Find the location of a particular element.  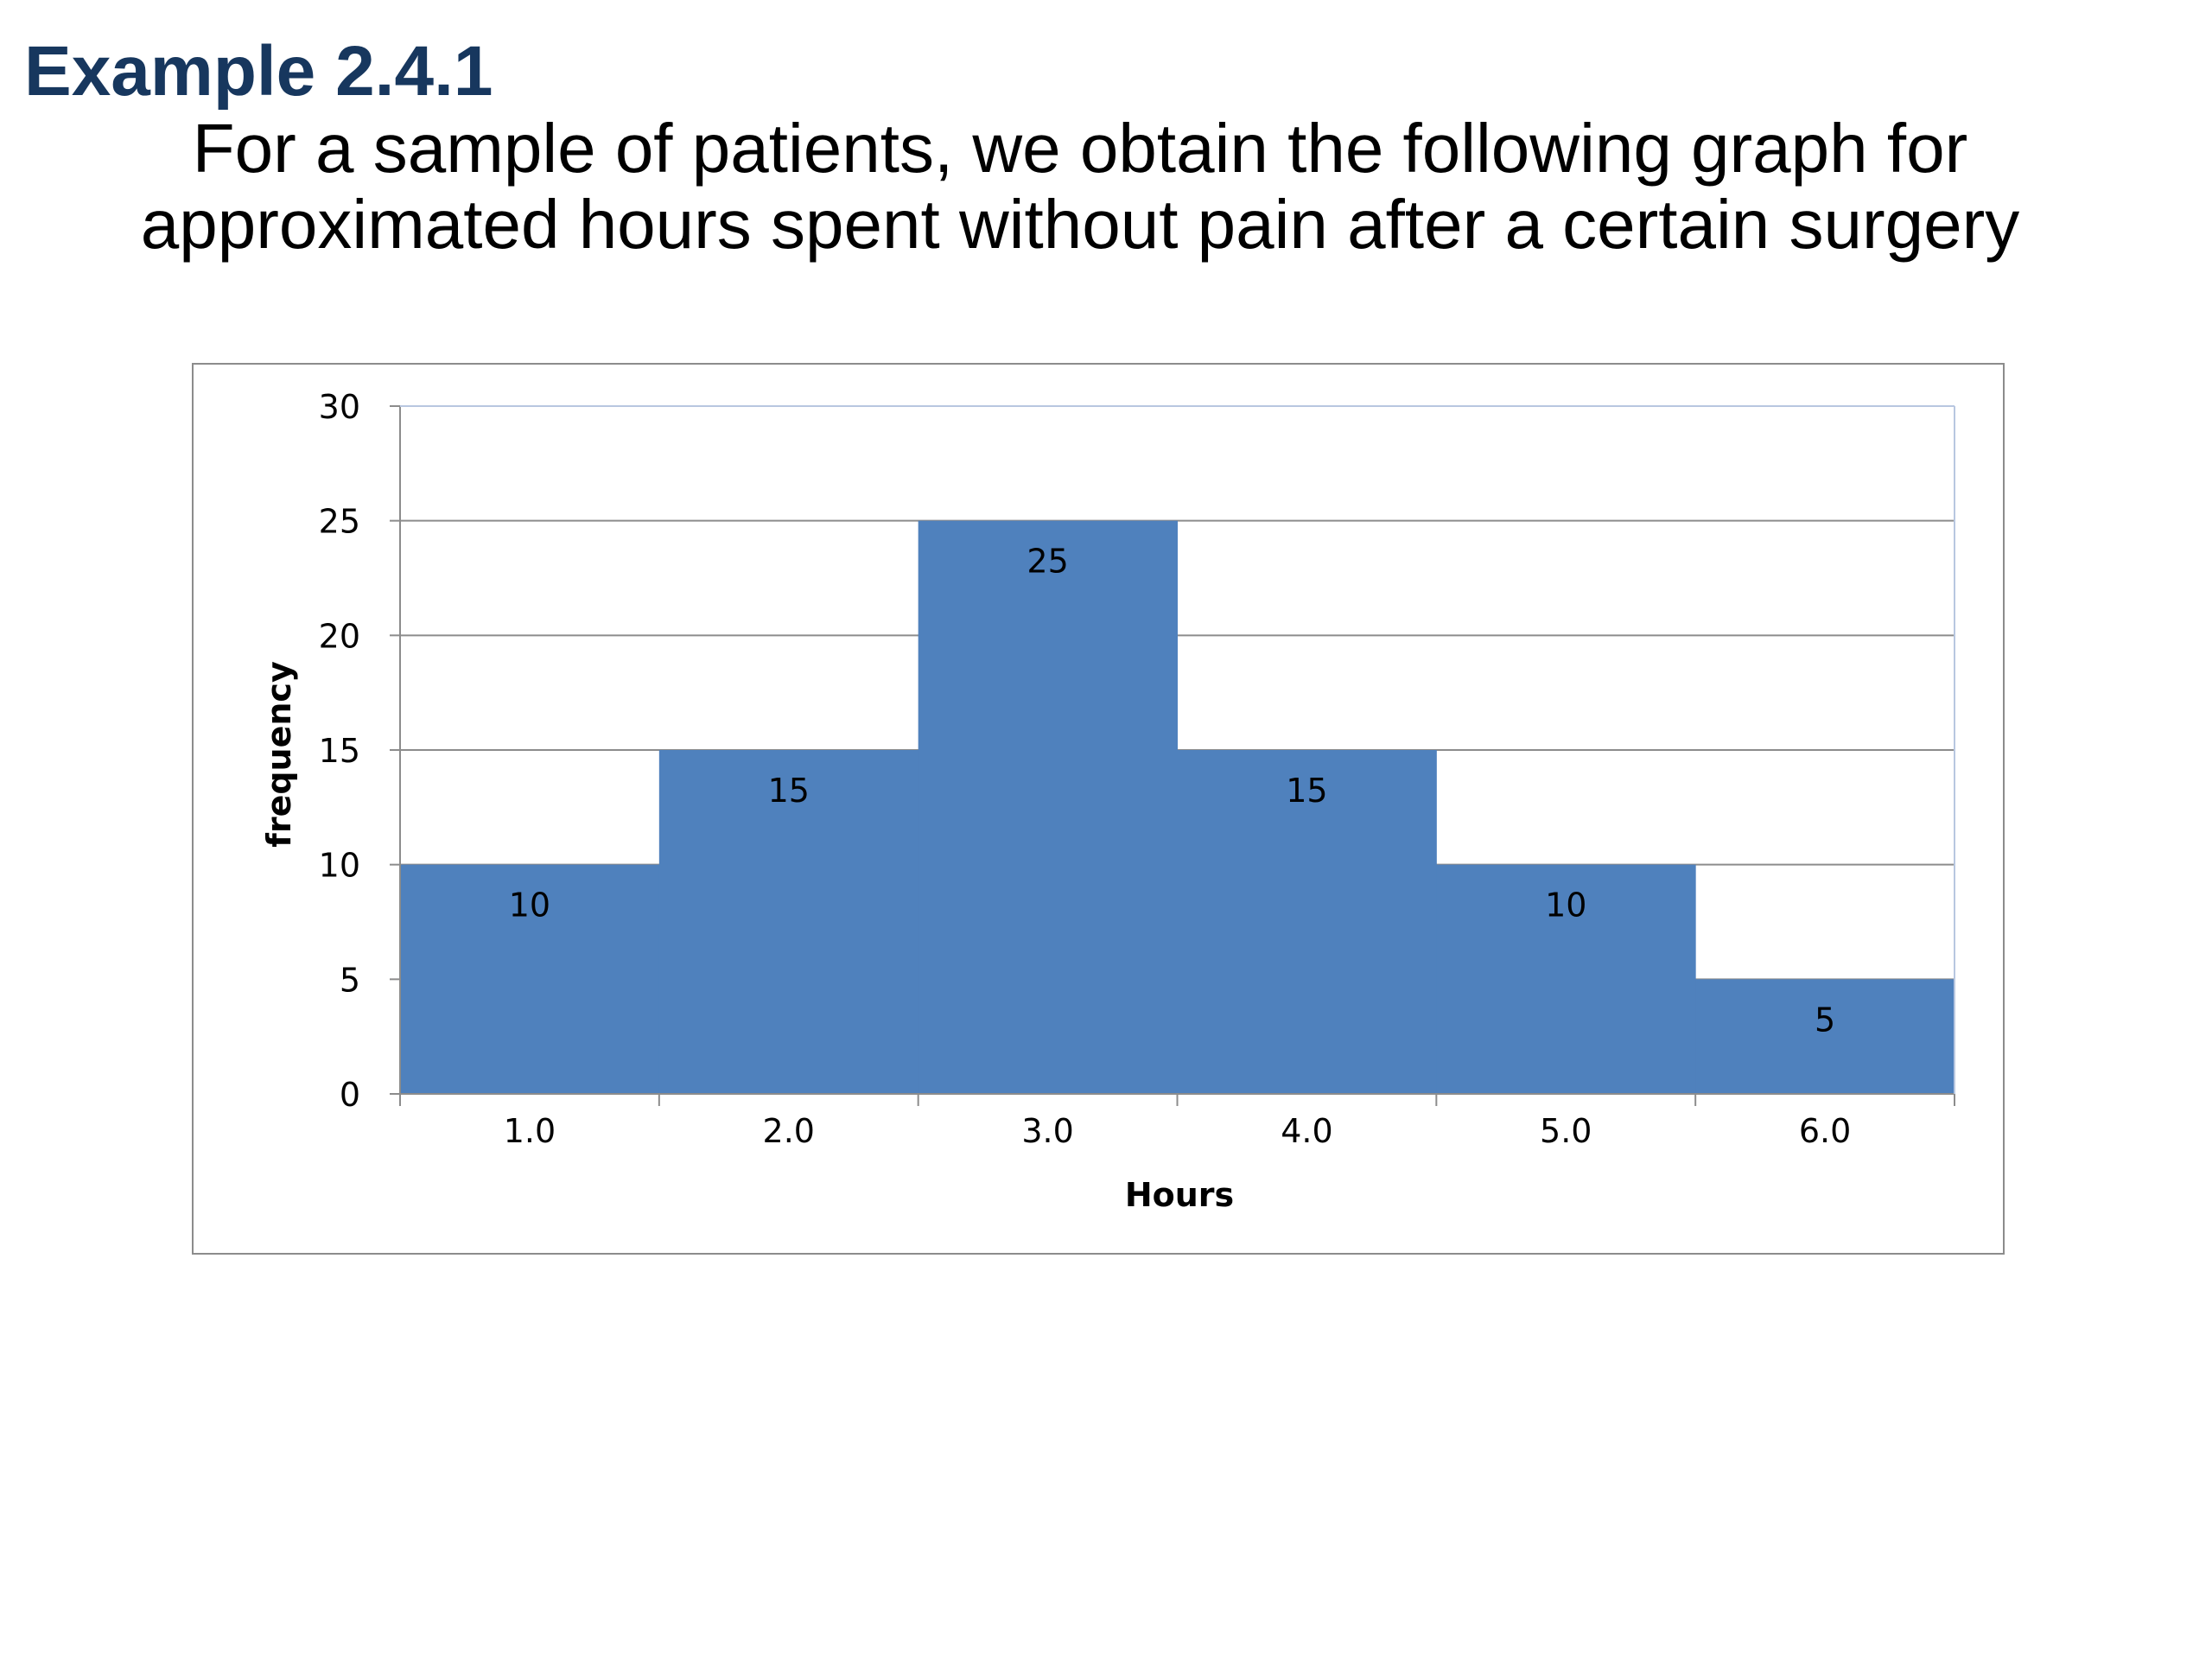

slide-title: Example 2.4.1 is located at coordinates (258, 71).